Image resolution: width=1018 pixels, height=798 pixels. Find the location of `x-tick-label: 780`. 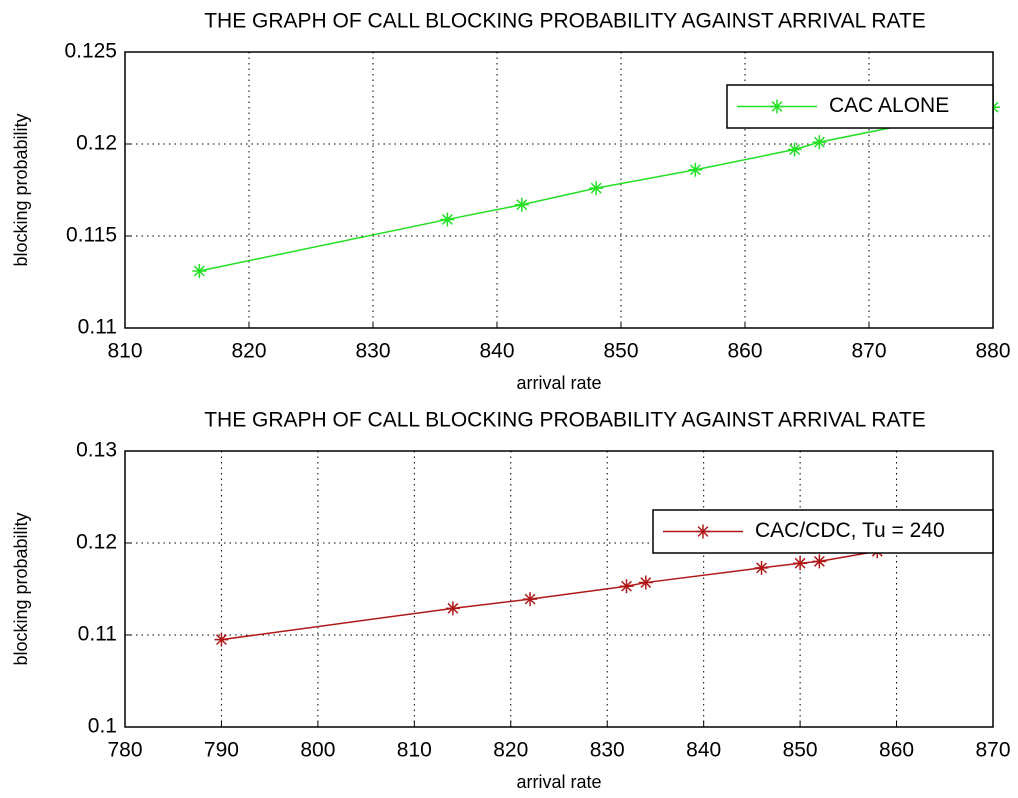

x-tick-label: 780 is located at coordinates (124, 750).